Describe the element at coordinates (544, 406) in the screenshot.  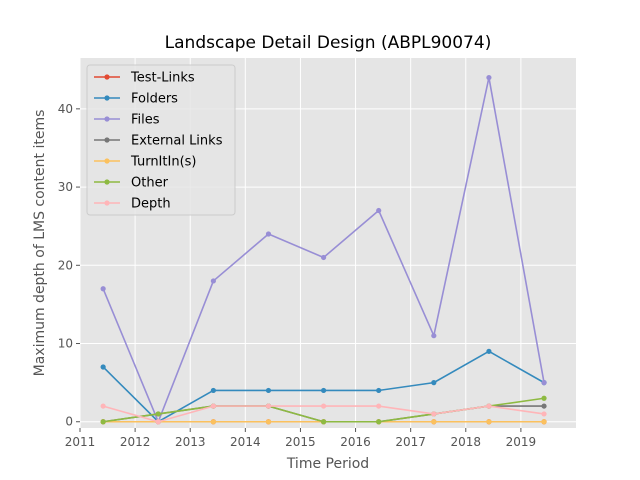
I see `data-point-external-links` at that location.